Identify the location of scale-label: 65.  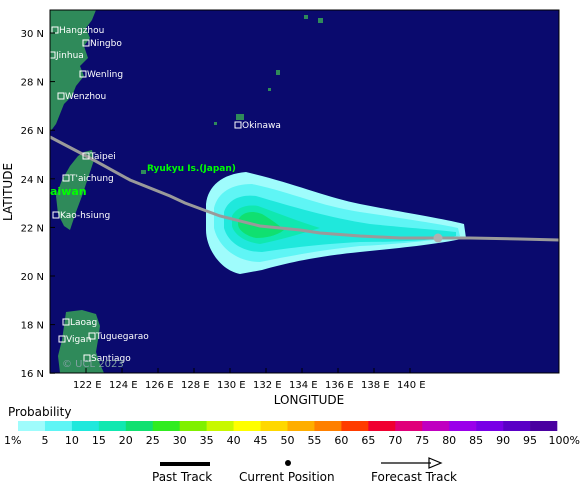
(368, 440).